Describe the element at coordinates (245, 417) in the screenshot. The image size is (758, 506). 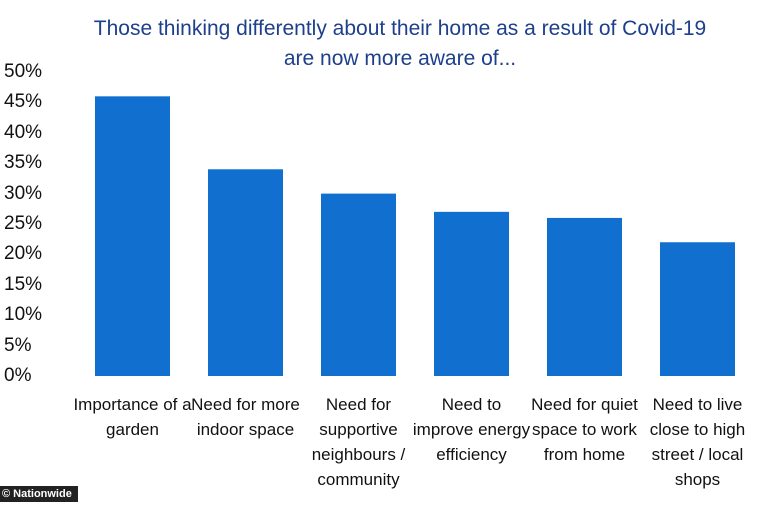
I see `x-tick-label: Need for more indoor space` at that location.